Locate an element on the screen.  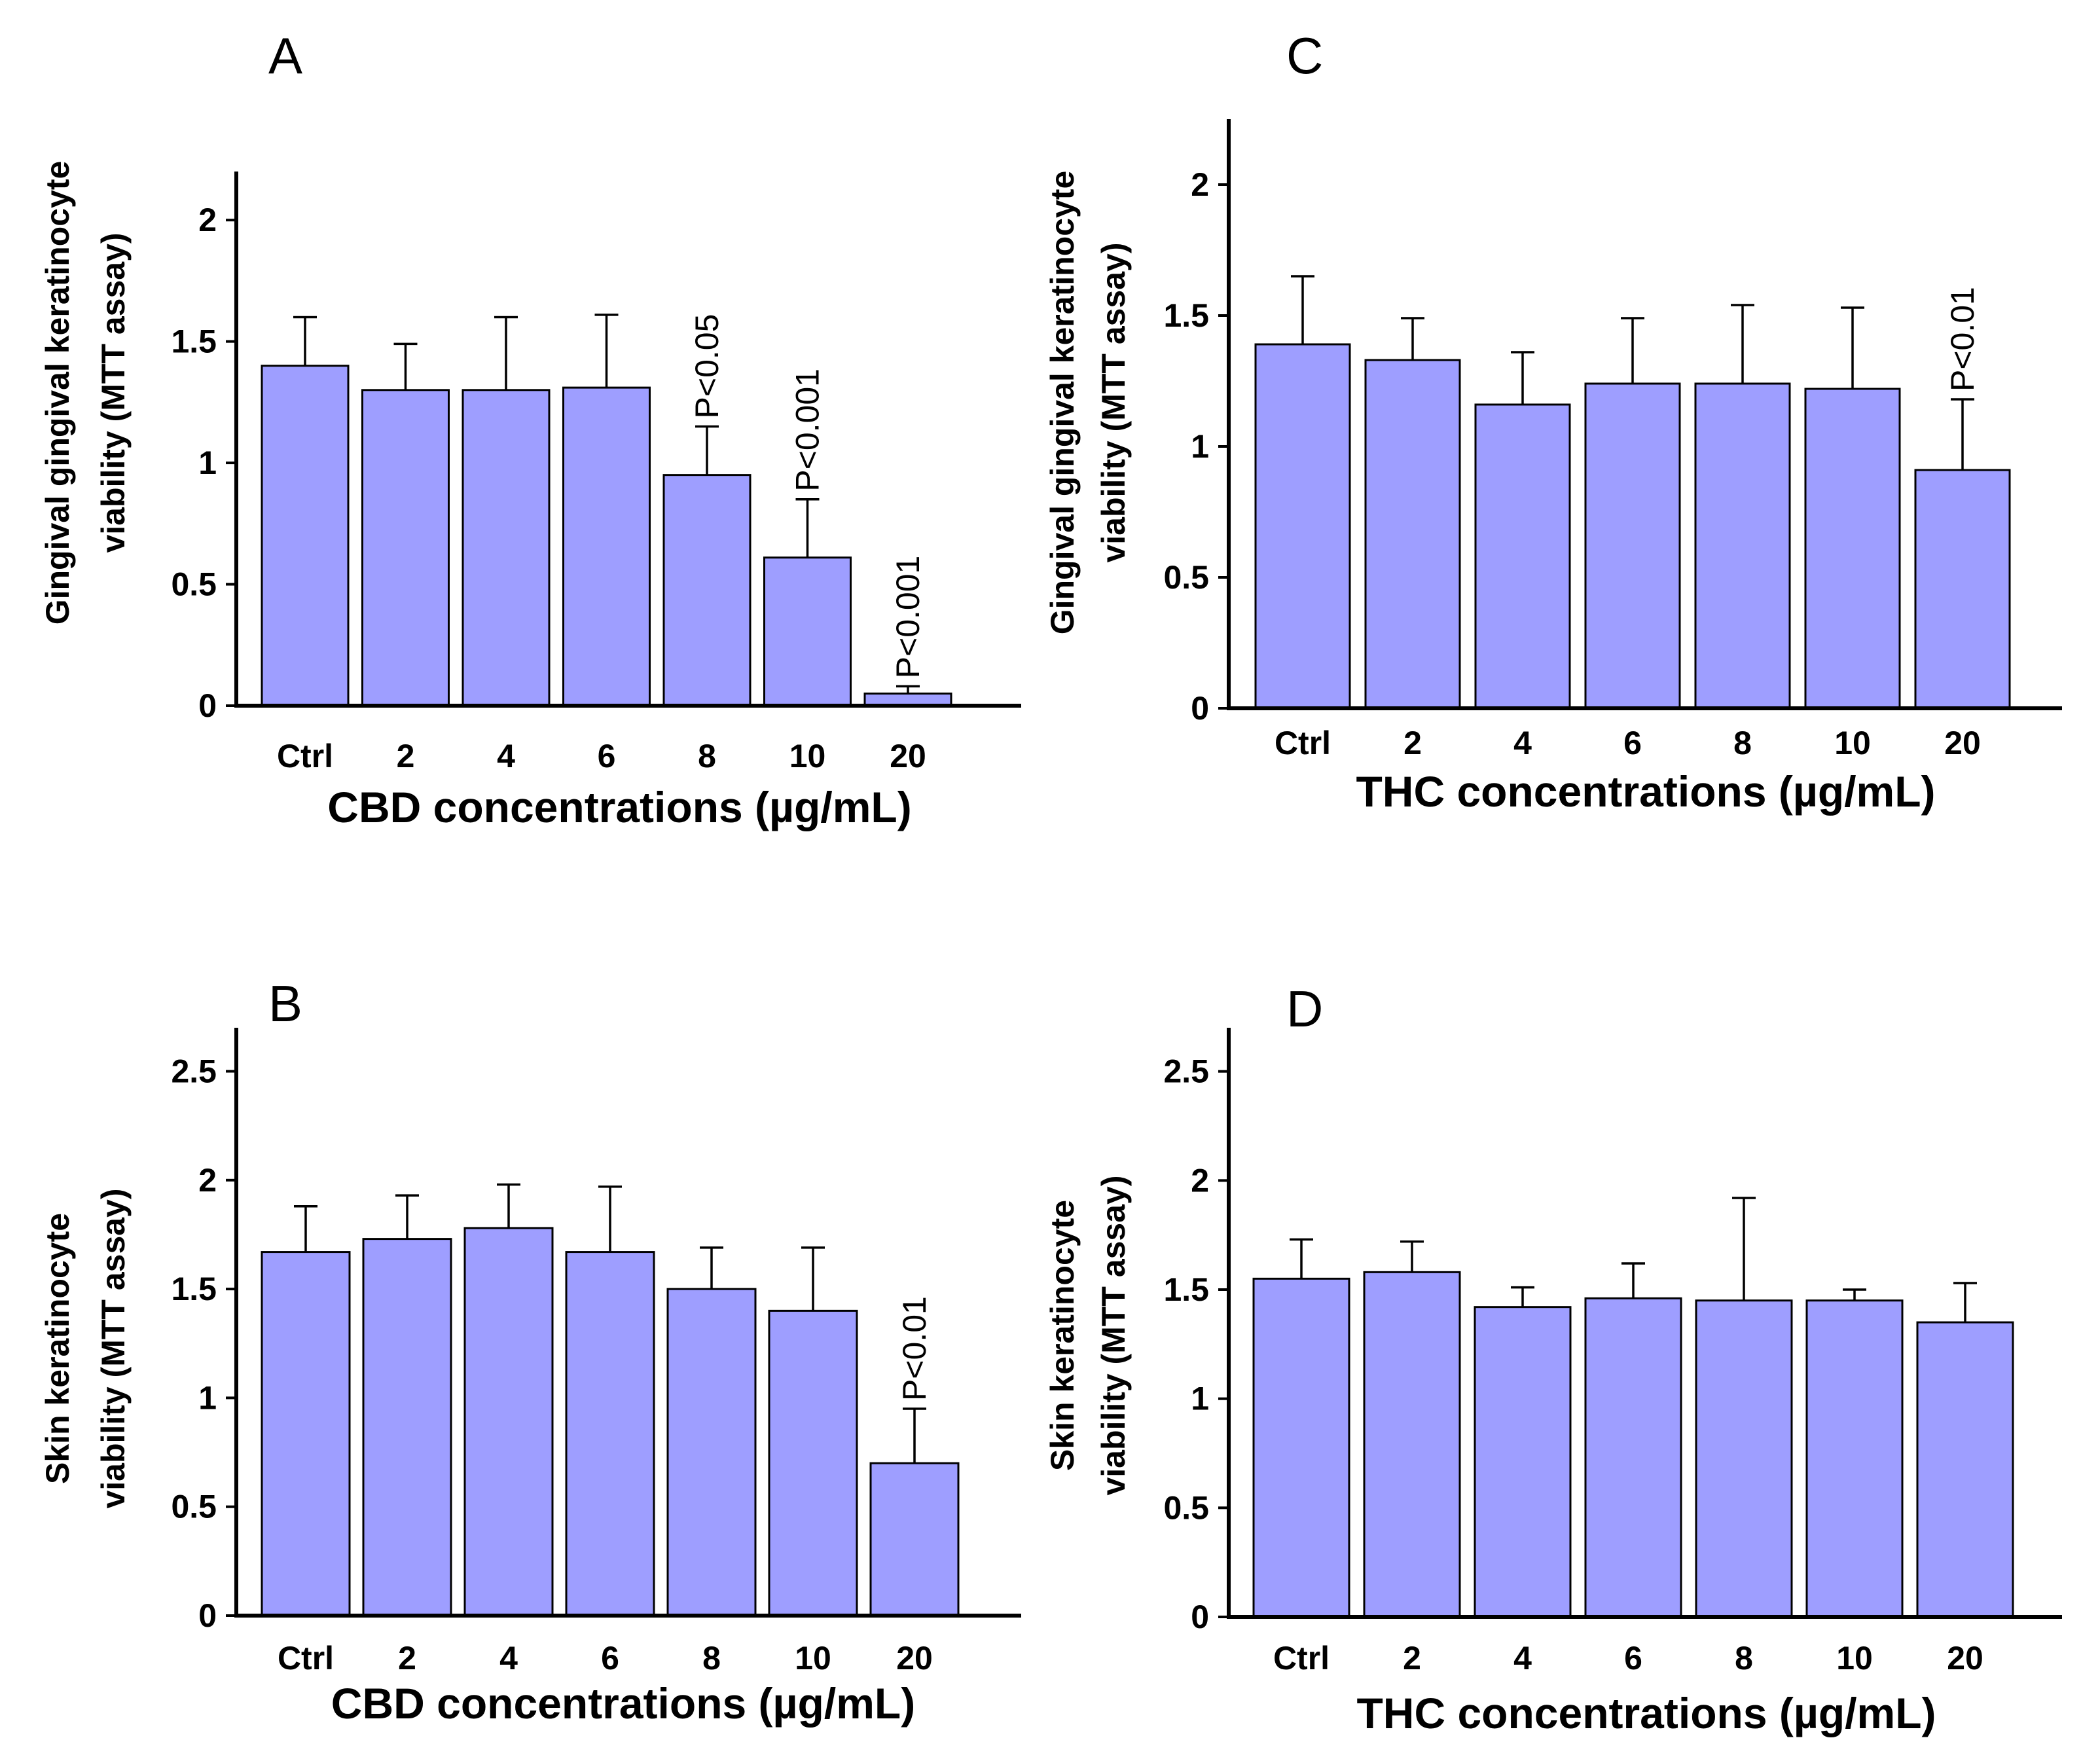
significance-label: P<0.05 is located at coordinates (707, 366).